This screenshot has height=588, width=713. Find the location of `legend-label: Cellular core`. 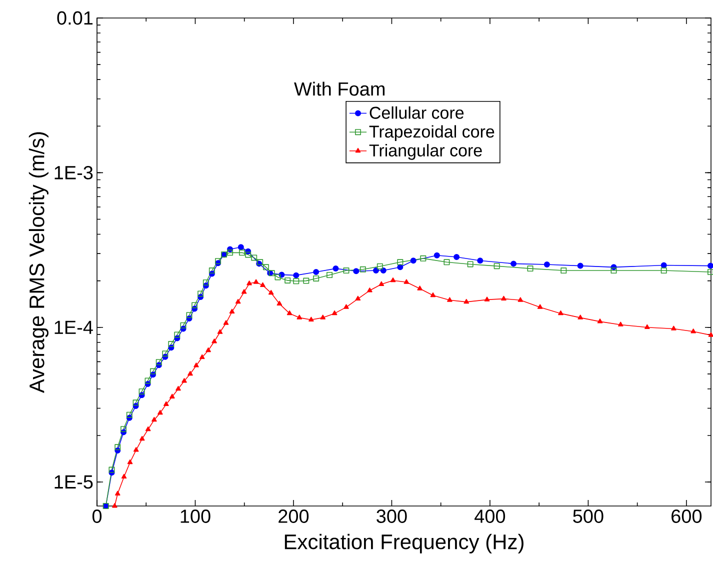

legend-label: Cellular core is located at coordinates (417, 112).